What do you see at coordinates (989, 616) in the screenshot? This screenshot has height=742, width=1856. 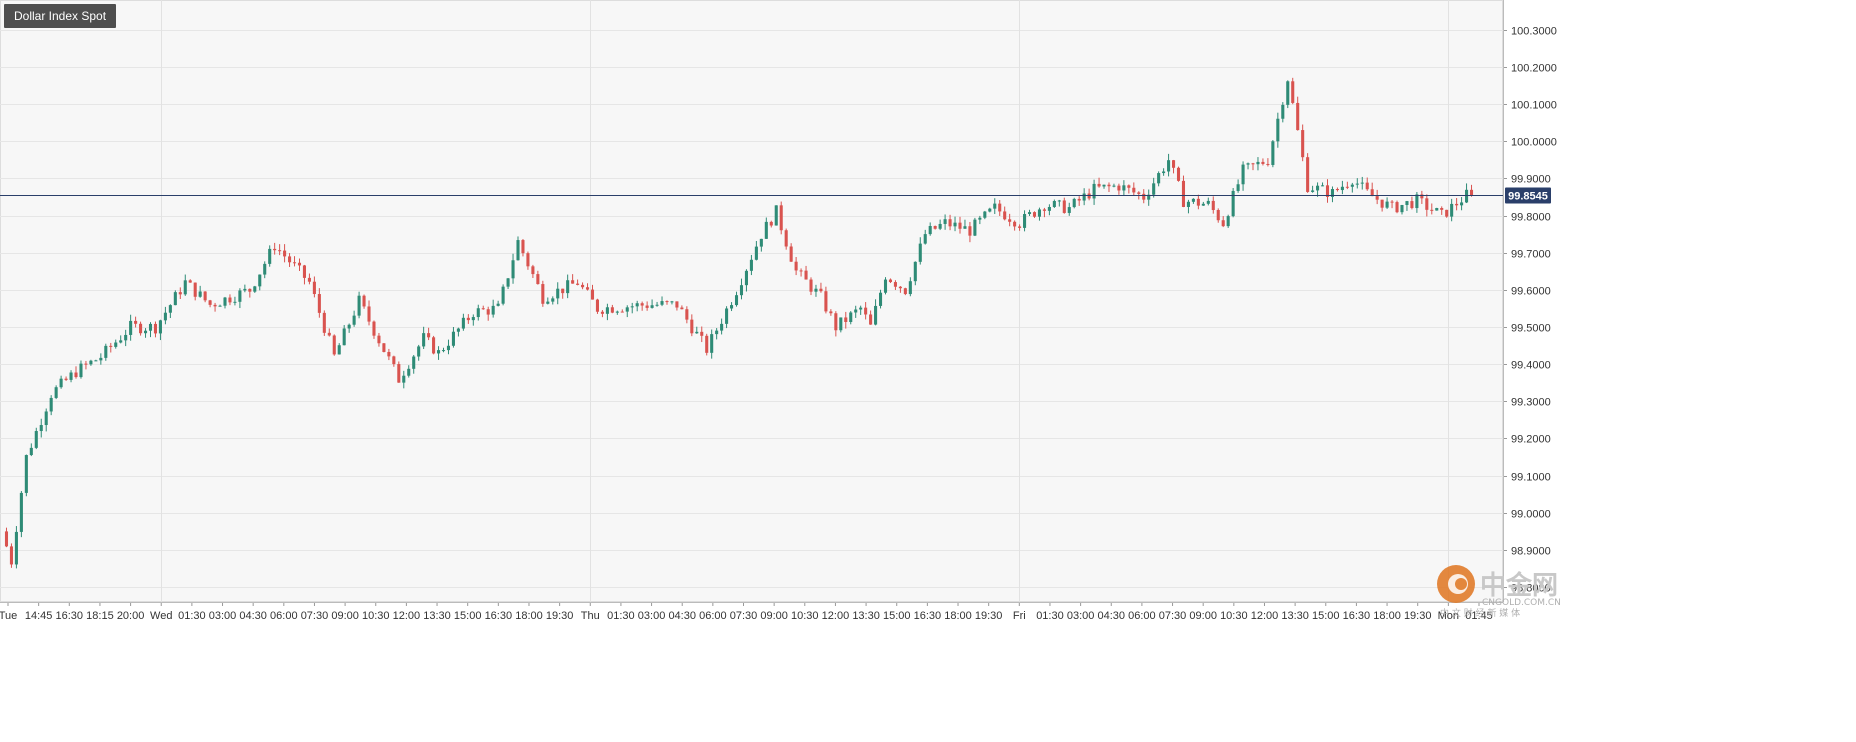 I see `x-tick-label: 19:30` at bounding box center [989, 616].